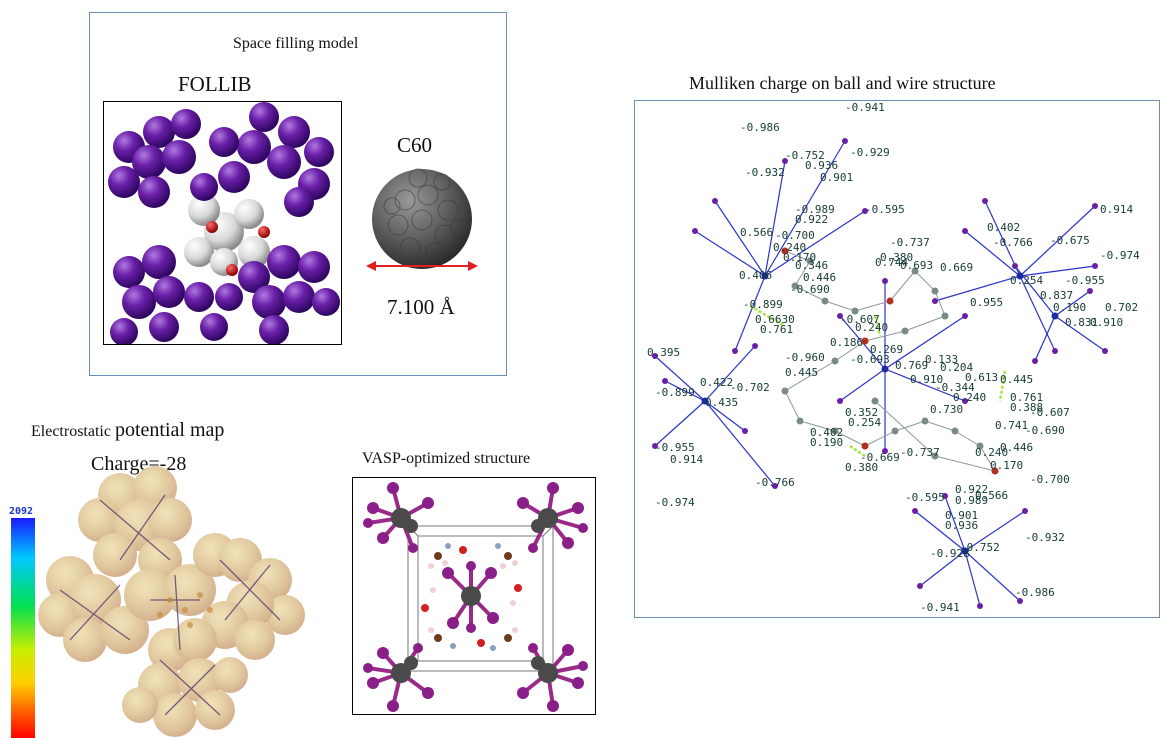 Image resolution: width=1161 pixels, height=741 pixels. I want to click on mulliken-charge-label: 0.669, so click(956, 267).